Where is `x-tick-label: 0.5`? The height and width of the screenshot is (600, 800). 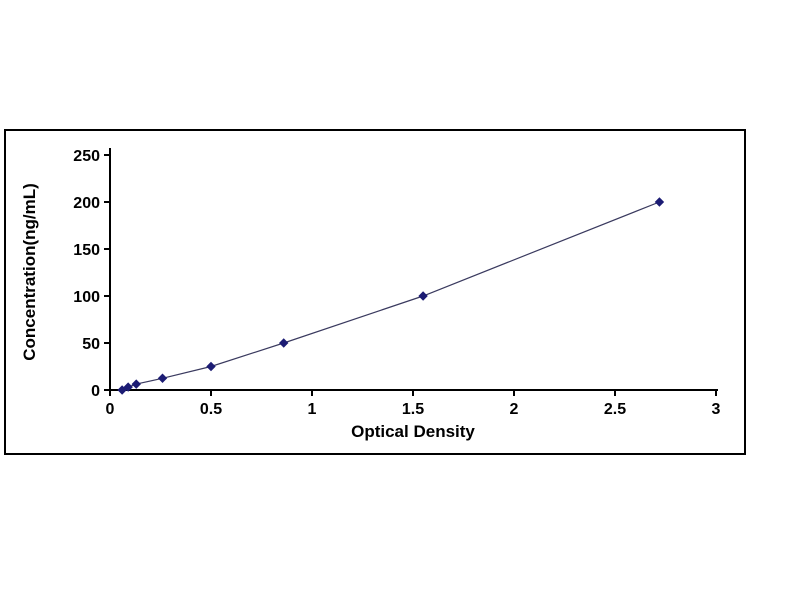
x-tick-label: 0.5 is located at coordinates (211, 409).